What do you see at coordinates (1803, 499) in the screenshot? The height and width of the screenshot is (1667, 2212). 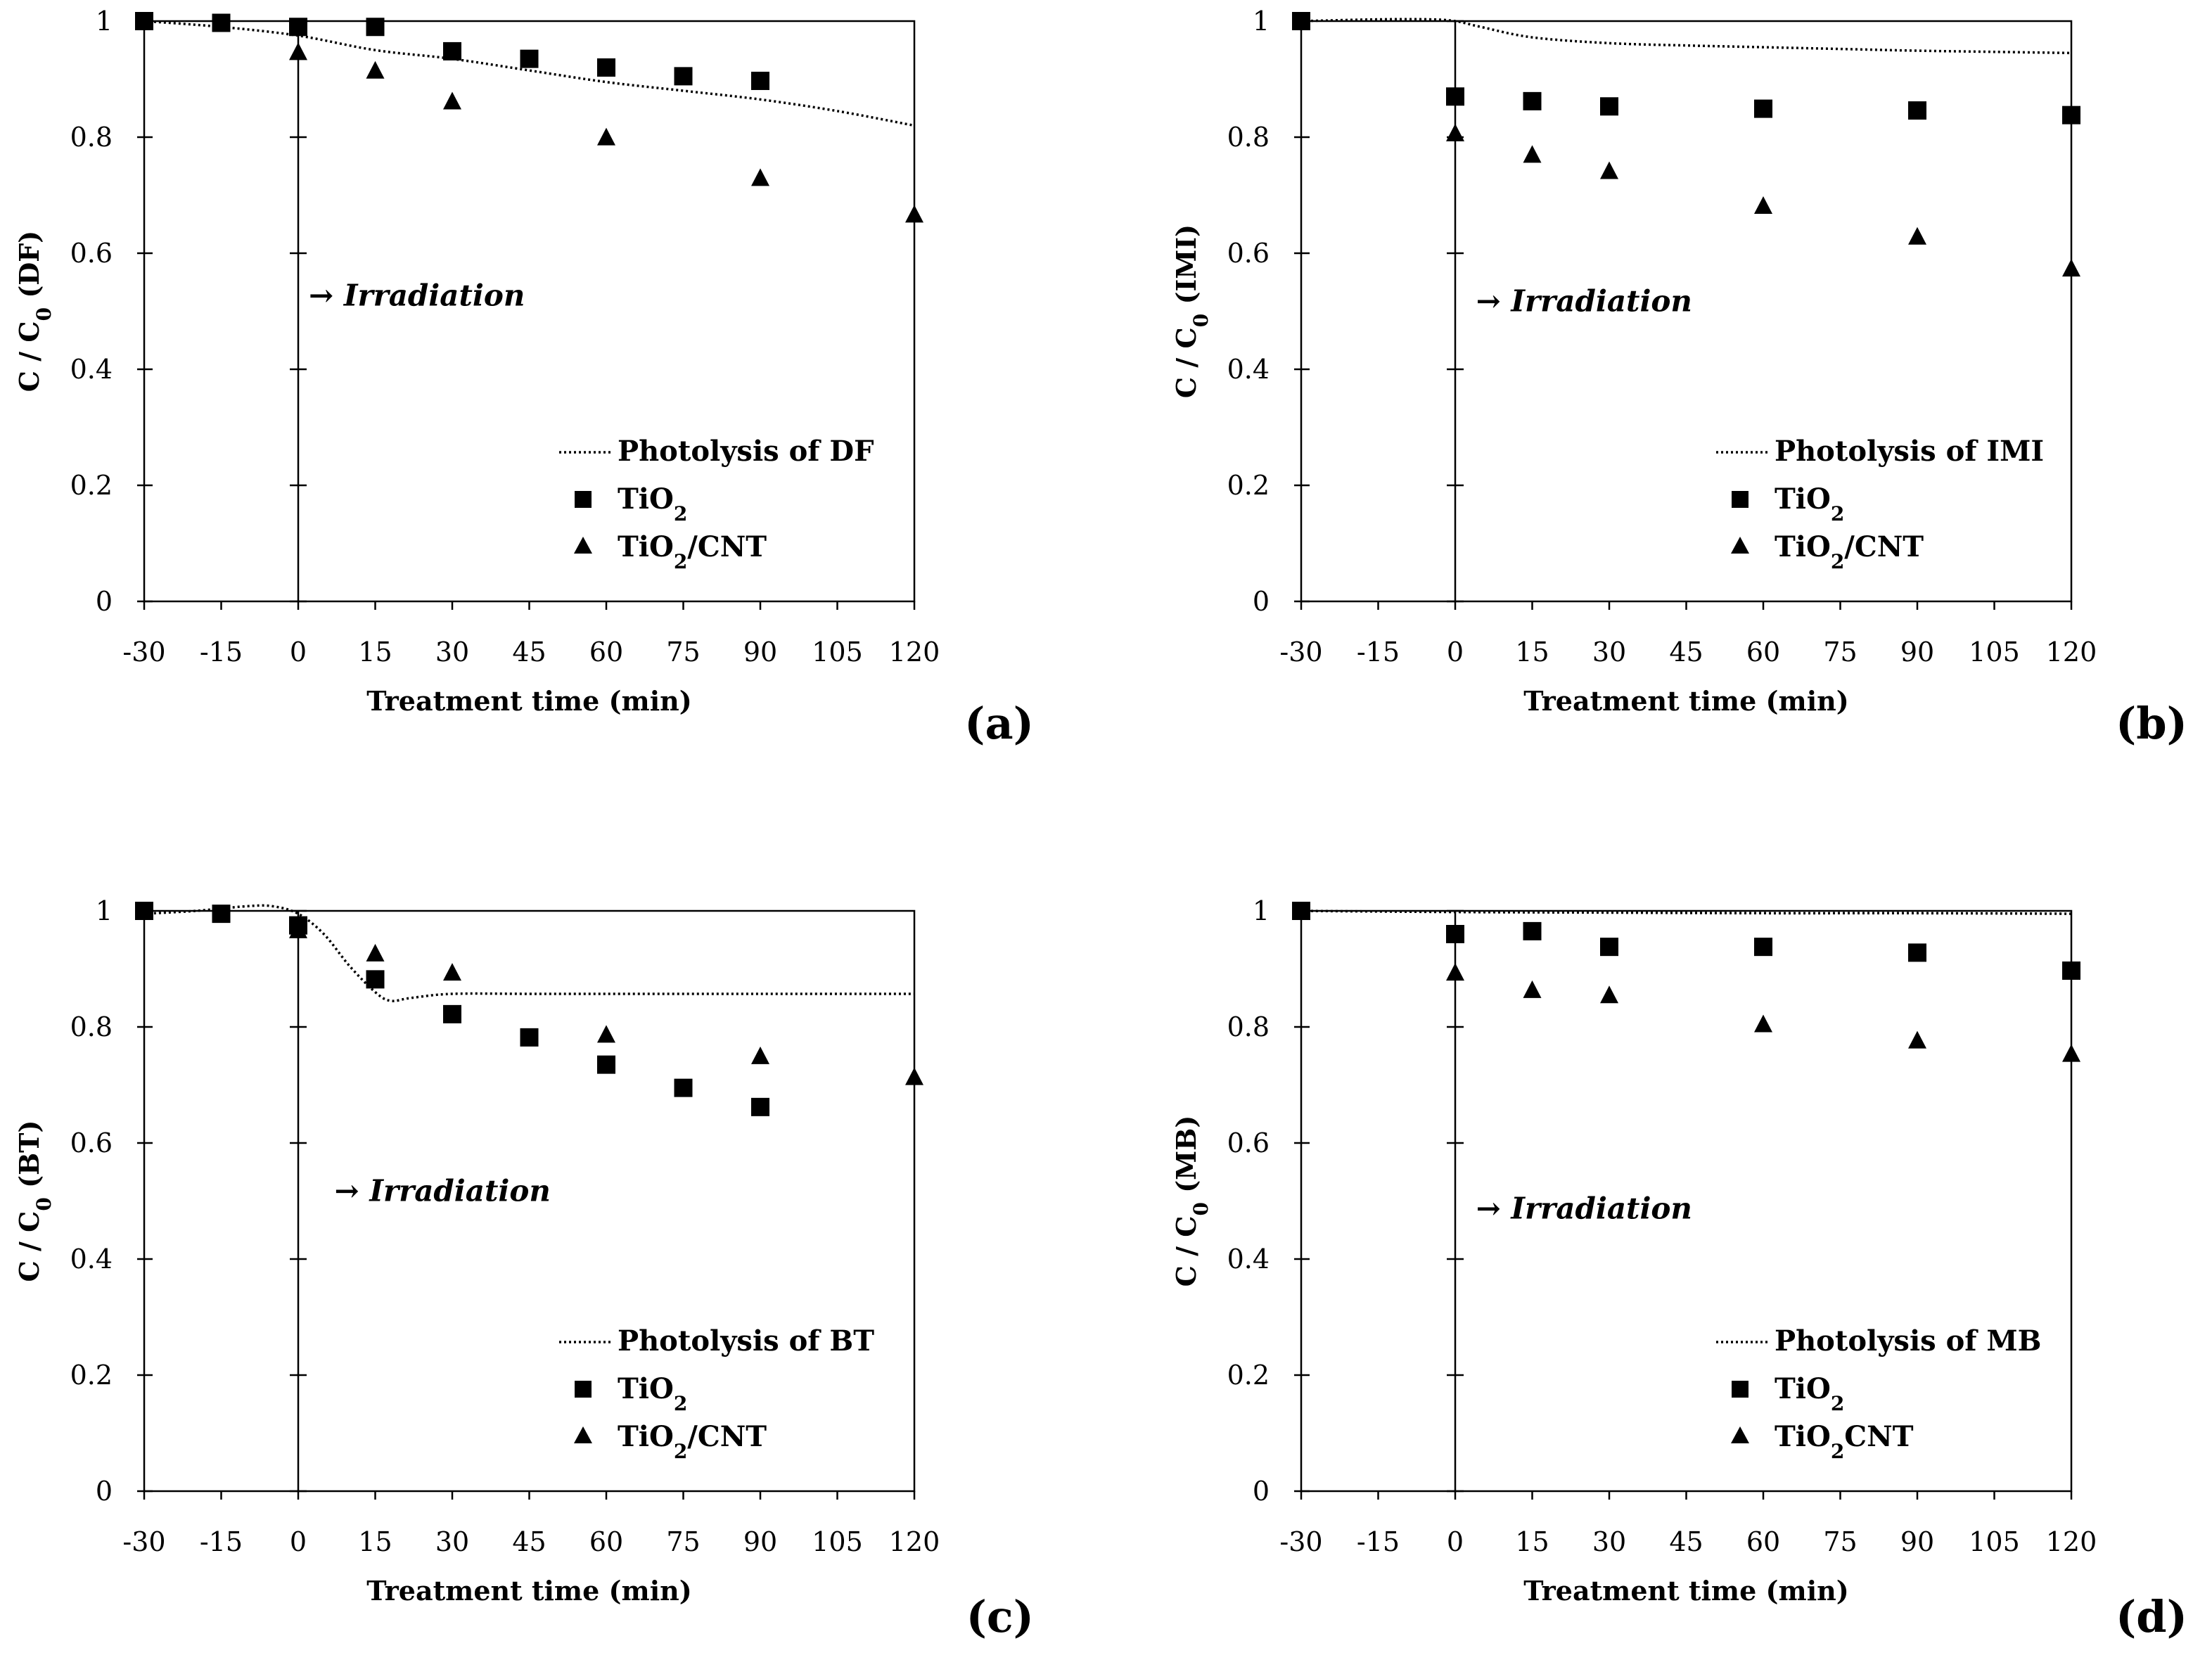 I see `legend-tio2-main: TiO` at bounding box center [1803, 499].